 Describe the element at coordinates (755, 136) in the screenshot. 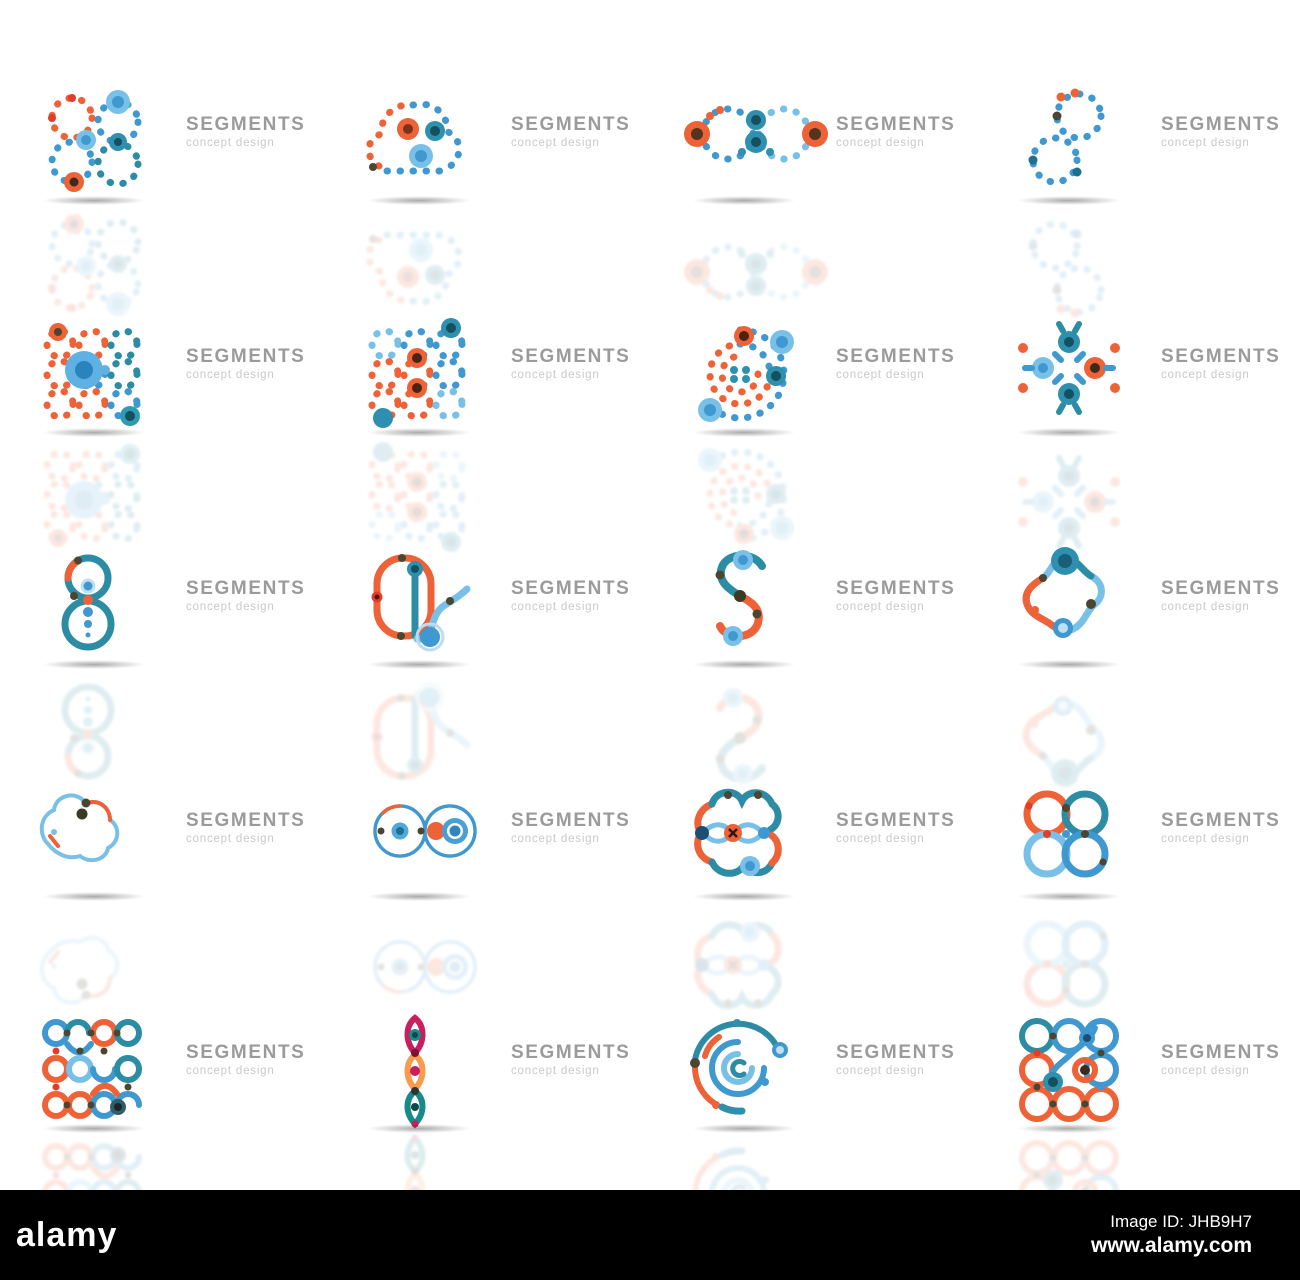

I see `dotted-infinity-icon` at that location.